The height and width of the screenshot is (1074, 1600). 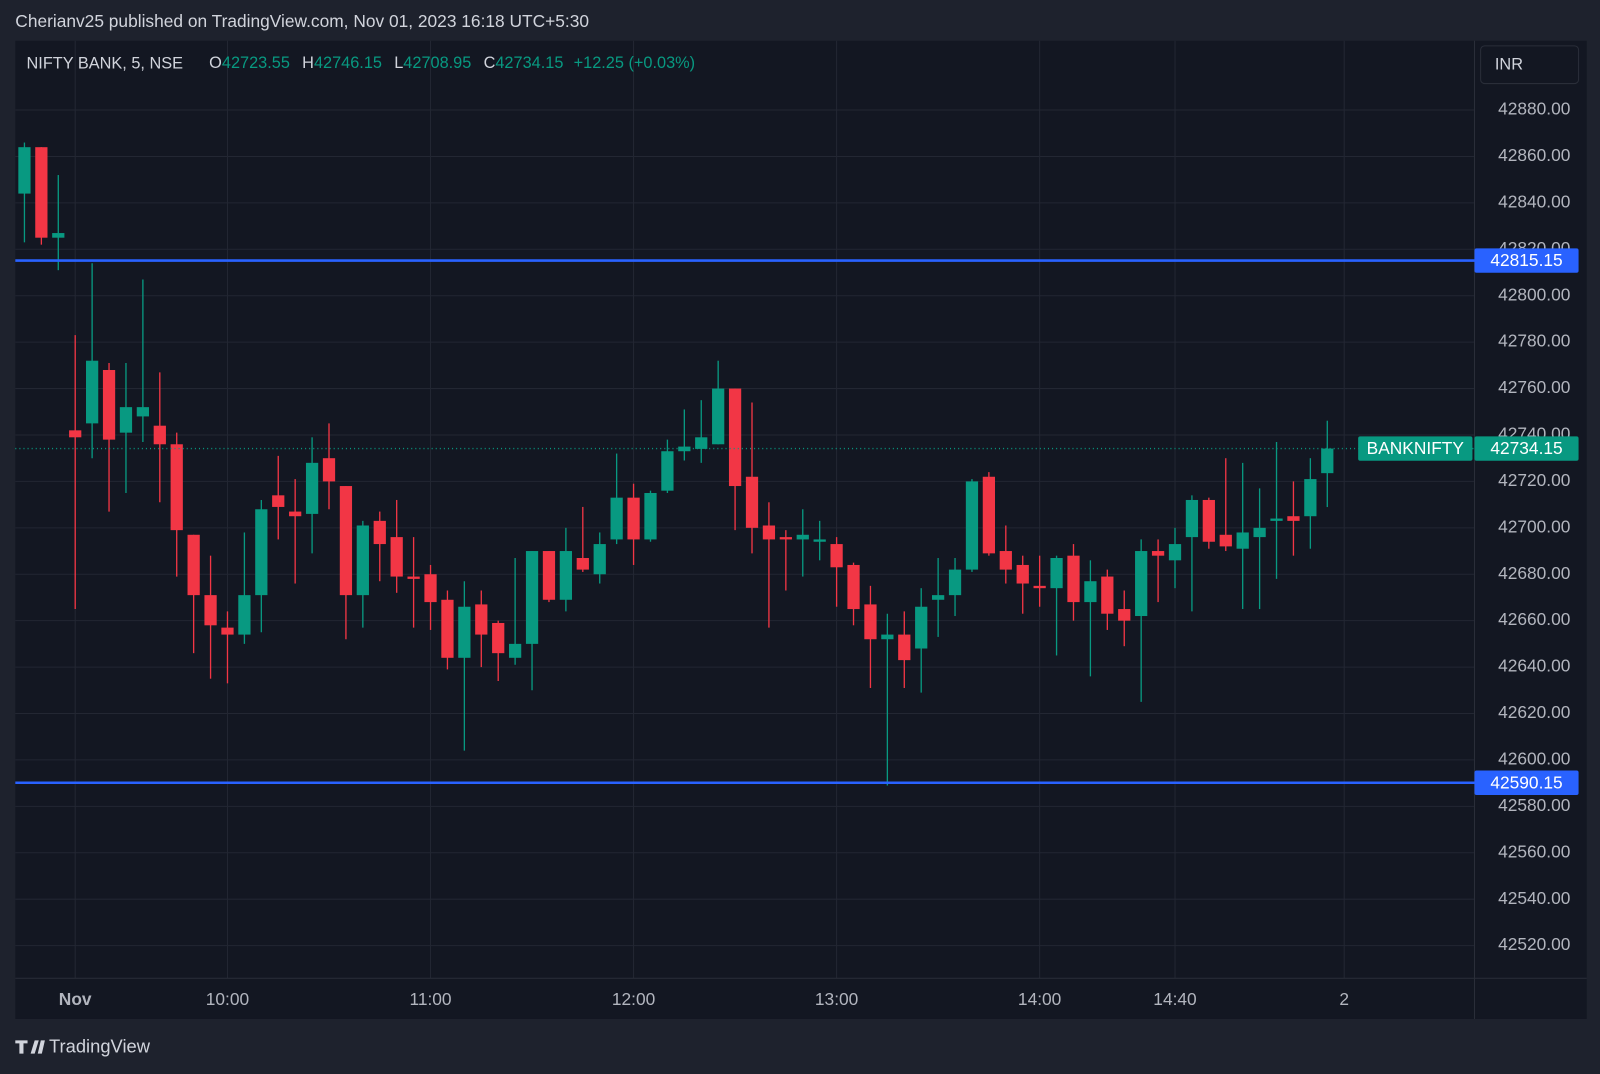 What do you see at coordinates (1530, 65) in the screenshot?
I see `currency-button` at bounding box center [1530, 65].